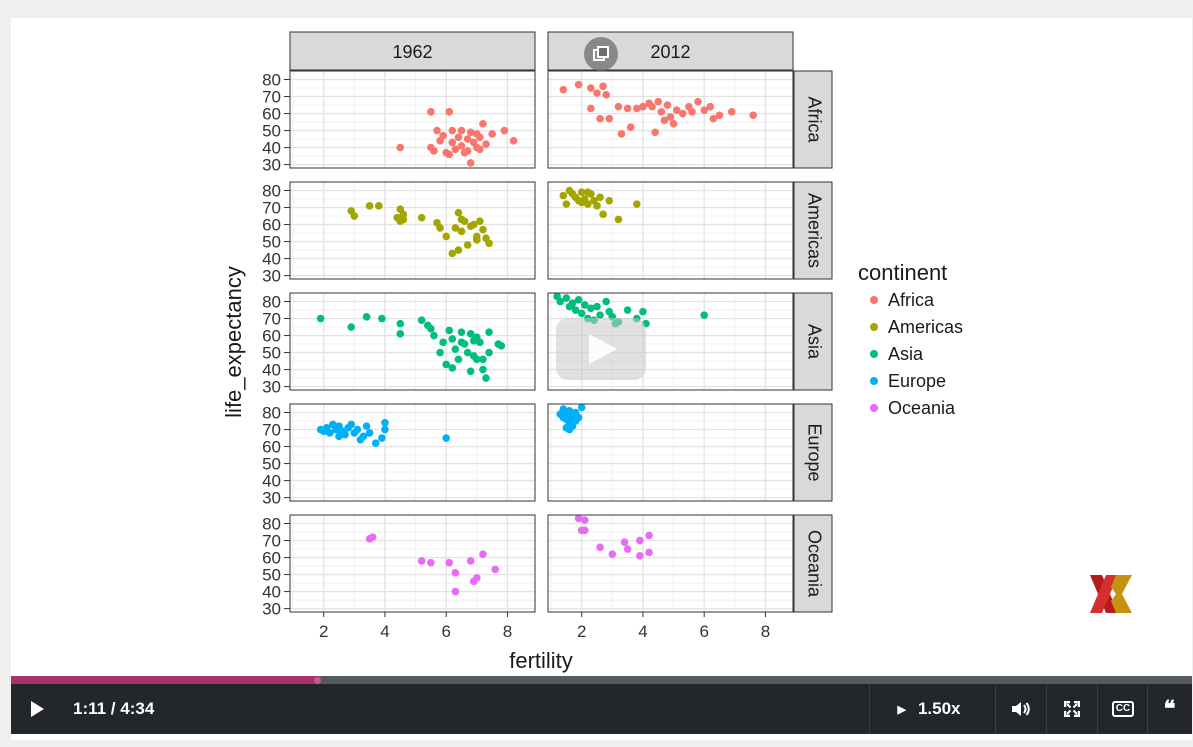  Describe the element at coordinates (1123, 709) in the screenshot. I see `closed-captions-button: CC` at that location.